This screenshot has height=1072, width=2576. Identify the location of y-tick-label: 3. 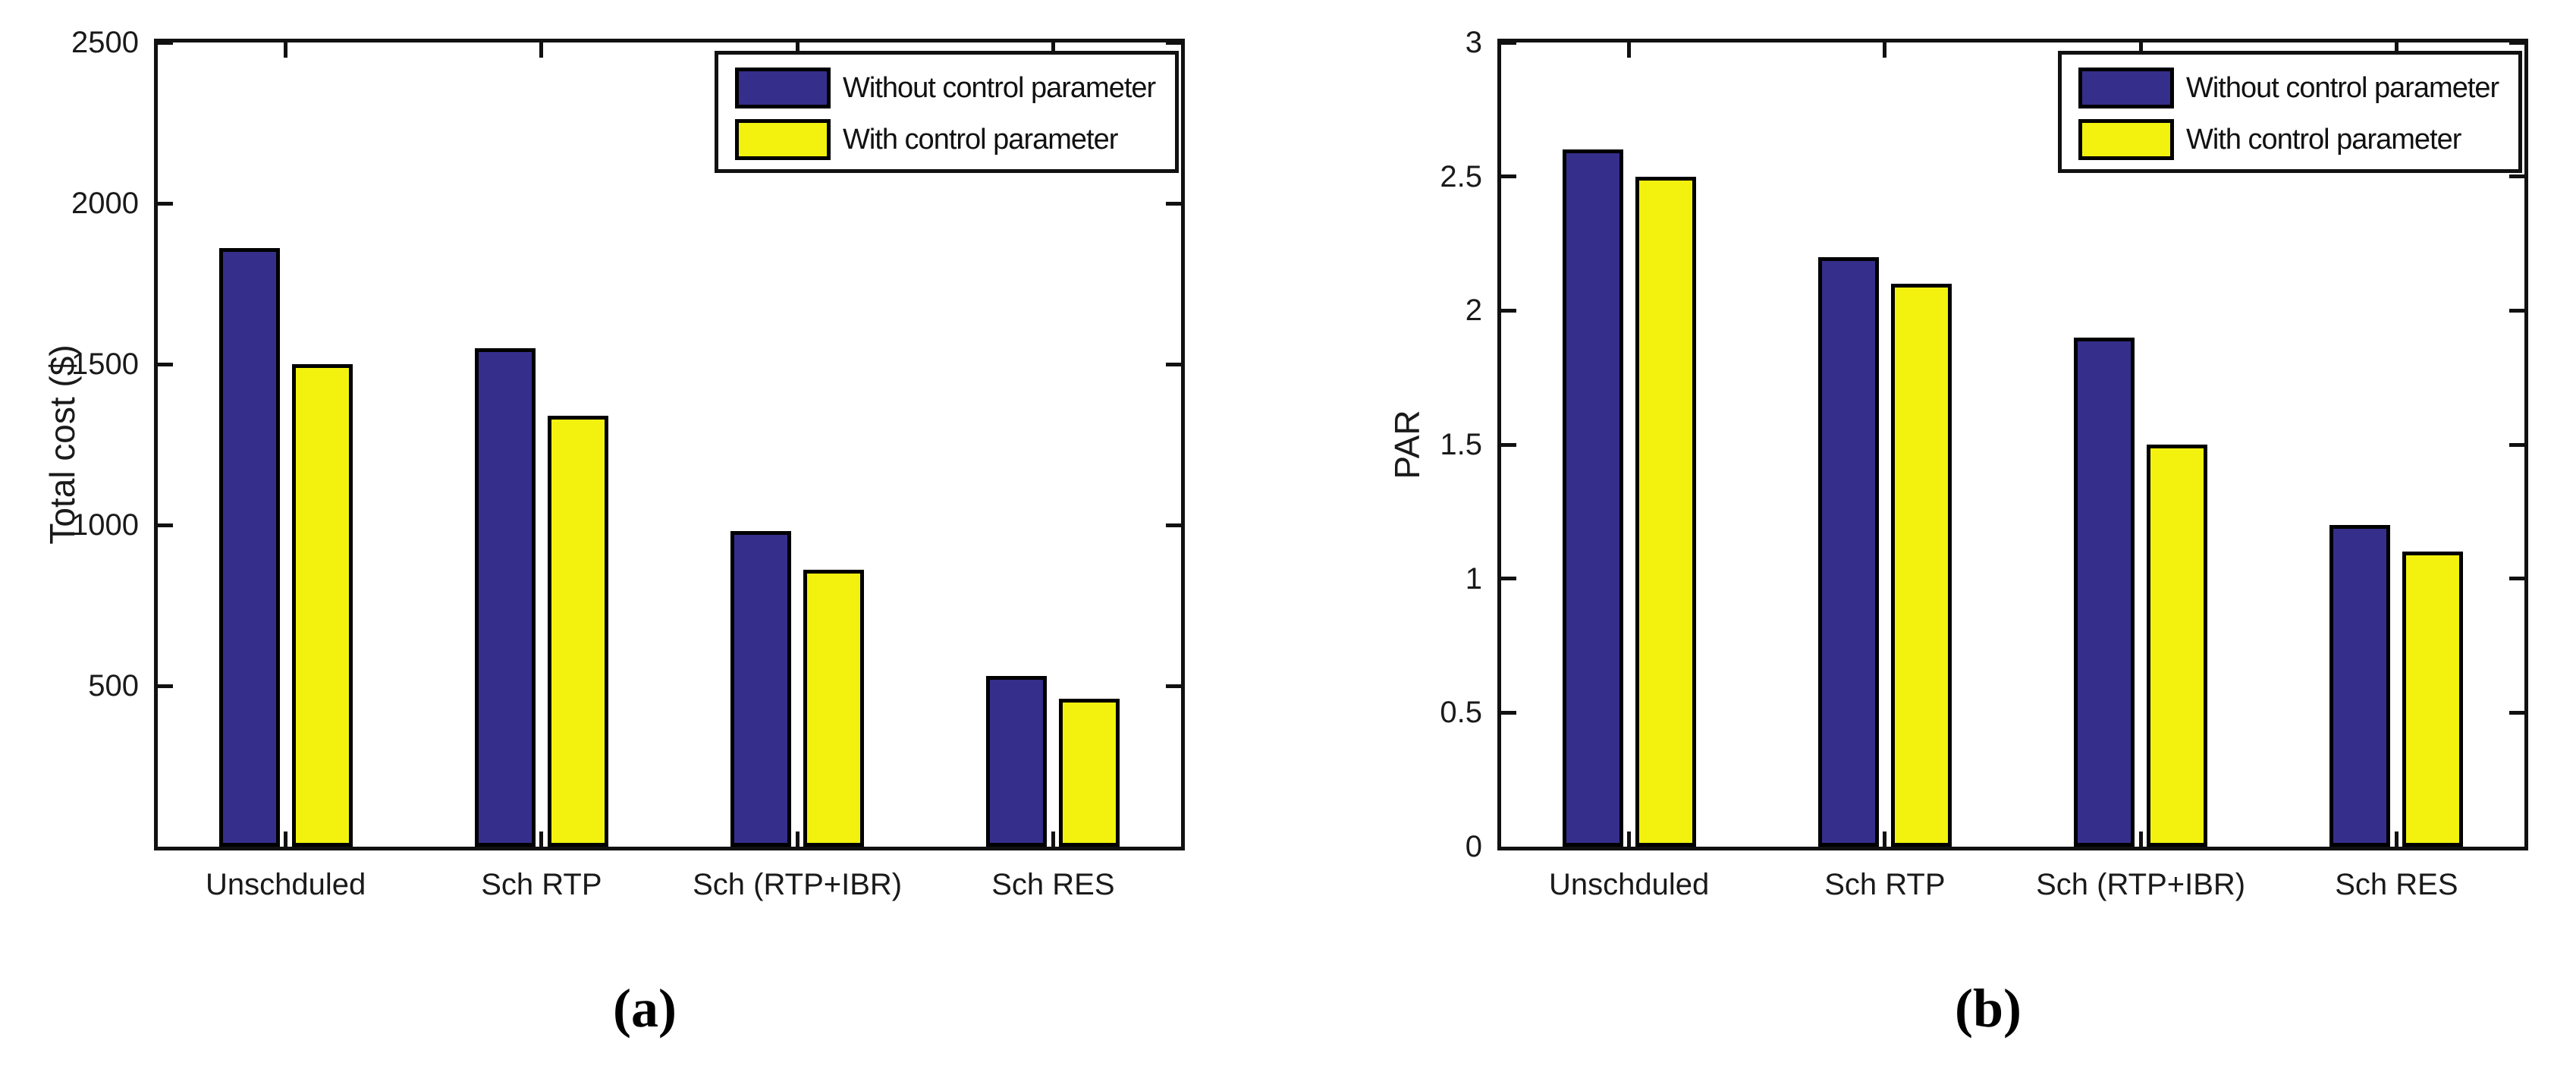
(1473, 42).